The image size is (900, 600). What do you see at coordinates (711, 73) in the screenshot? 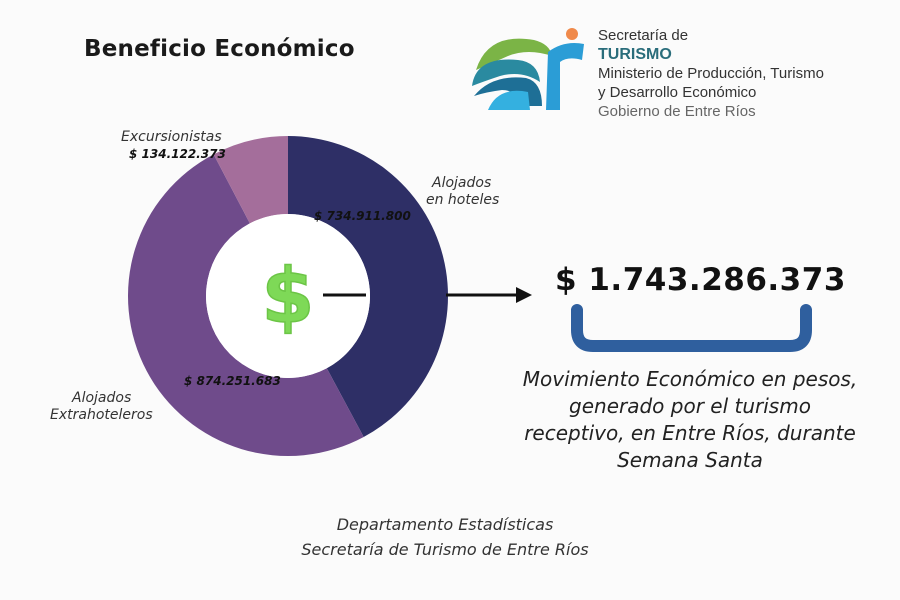
I see `logo-line-3: Ministerio de Producción, Turismo` at bounding box center [711, 73].